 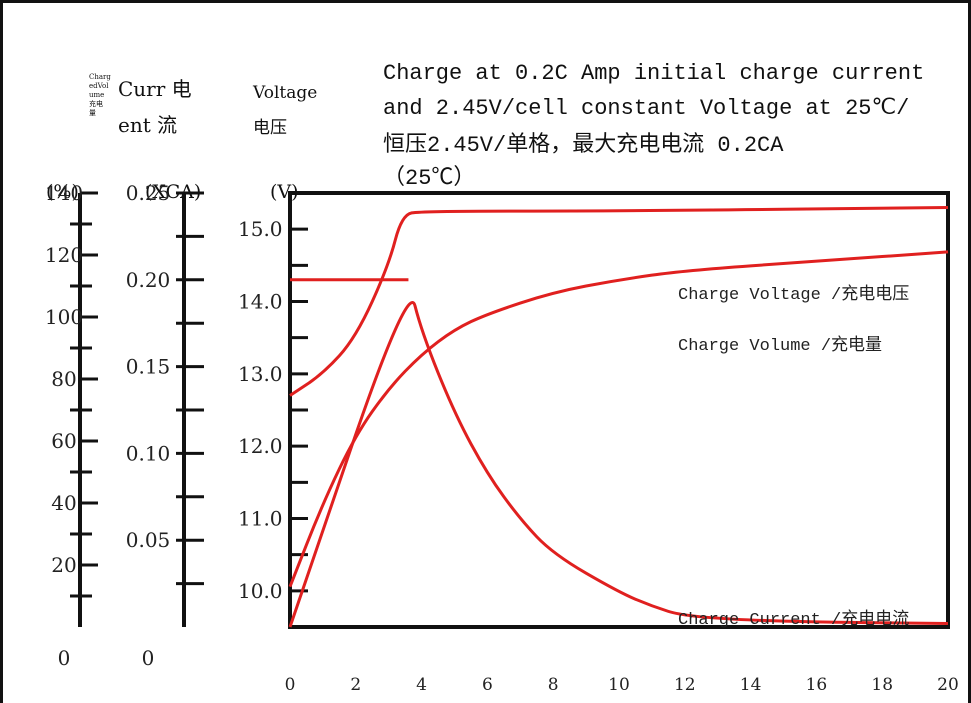 What do you see at coordinates (155, 89) in the screenshot?
I see `current-header-line: Curr 电` at bounding box center [155, 89].